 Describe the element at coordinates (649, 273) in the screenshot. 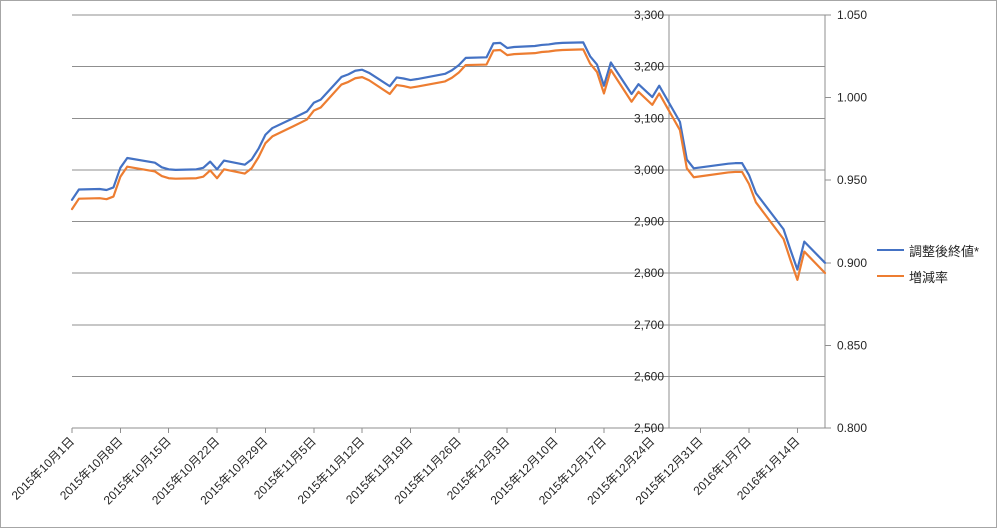

I see `left-axis-label: 2,800` at that location.